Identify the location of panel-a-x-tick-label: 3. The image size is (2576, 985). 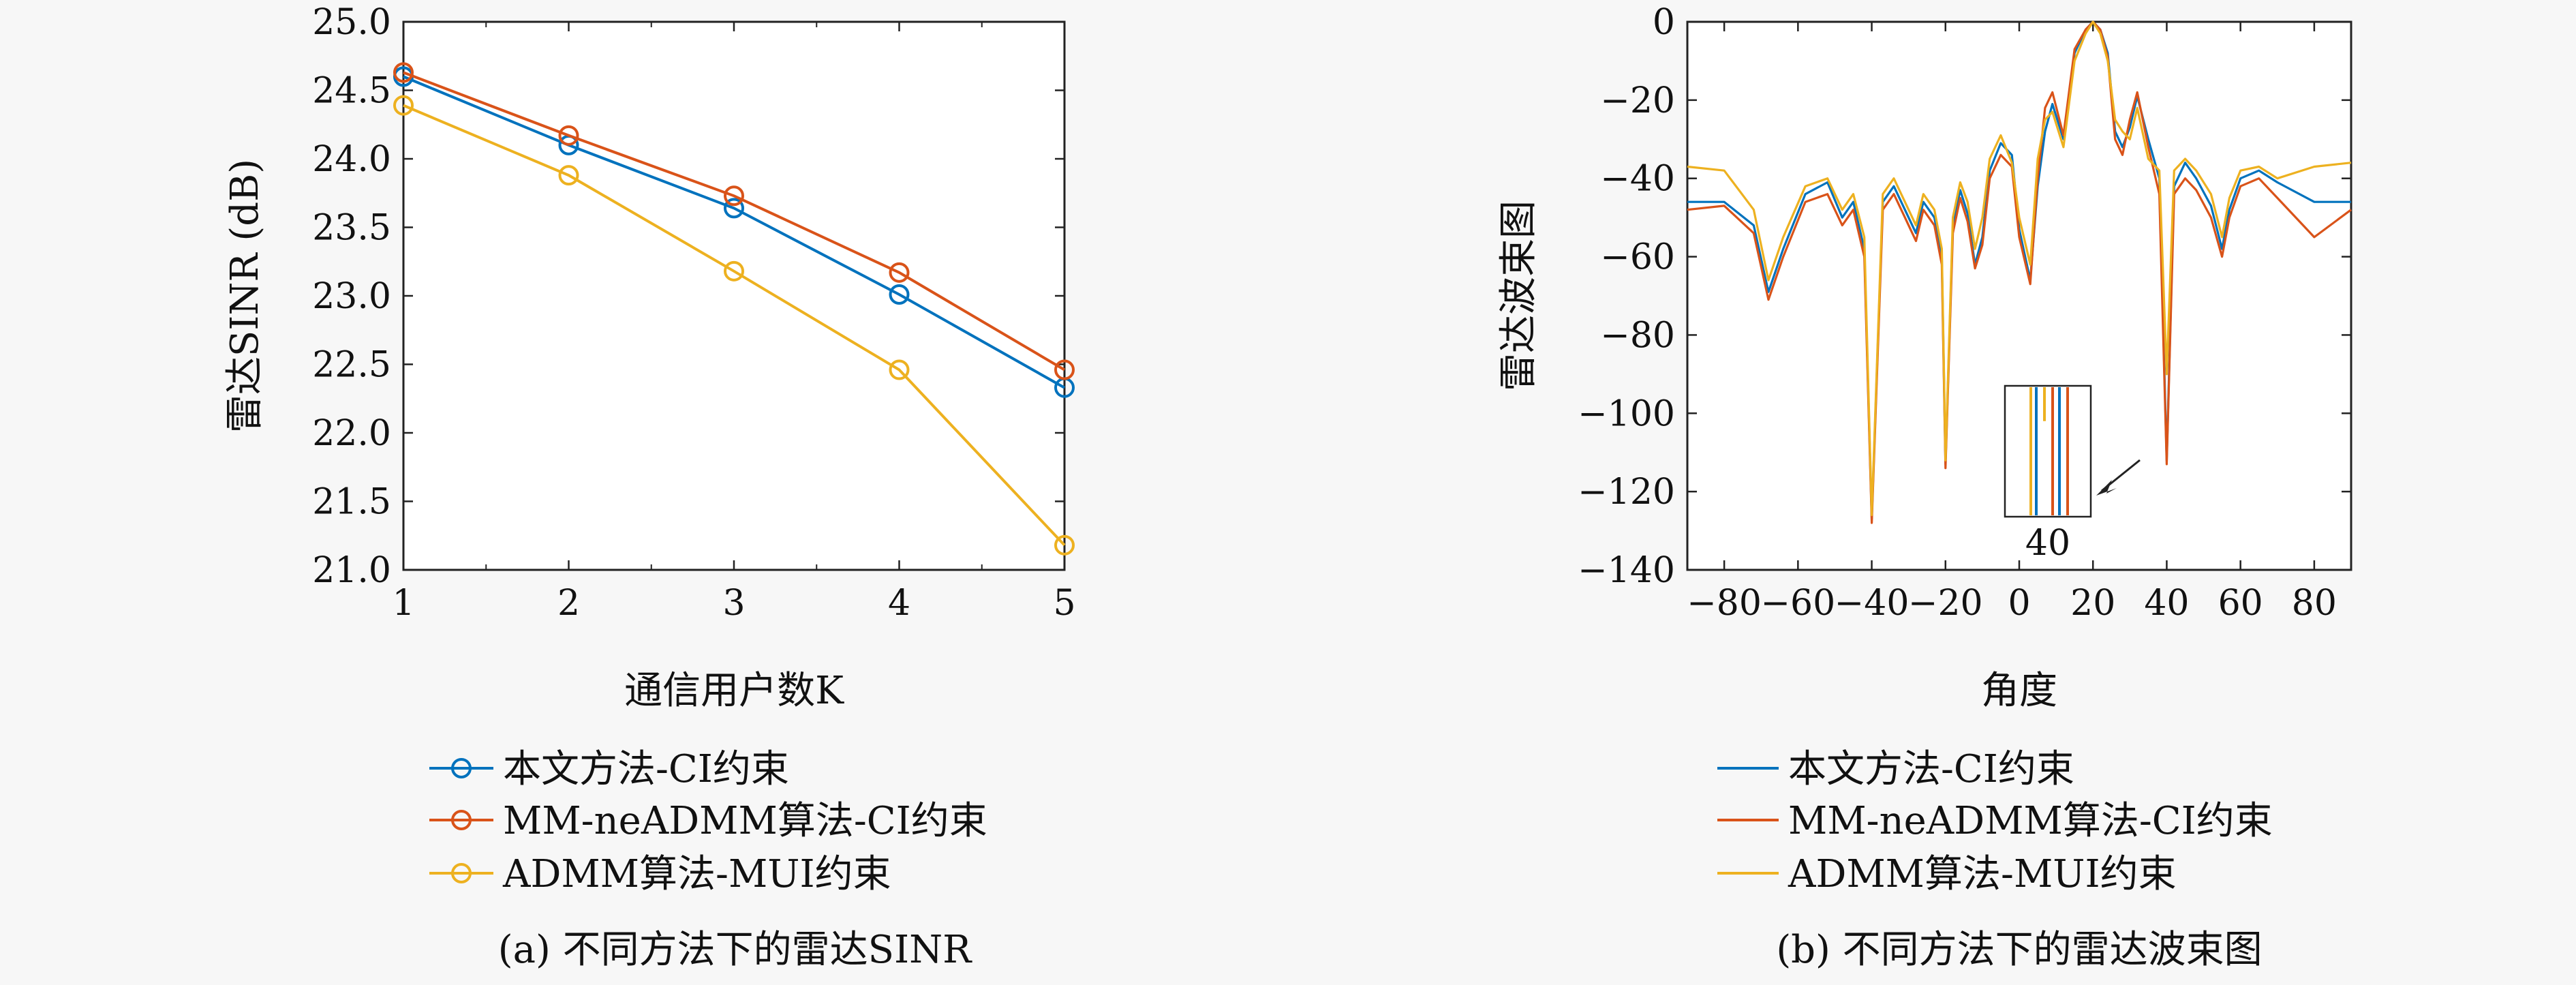
(733, 603).